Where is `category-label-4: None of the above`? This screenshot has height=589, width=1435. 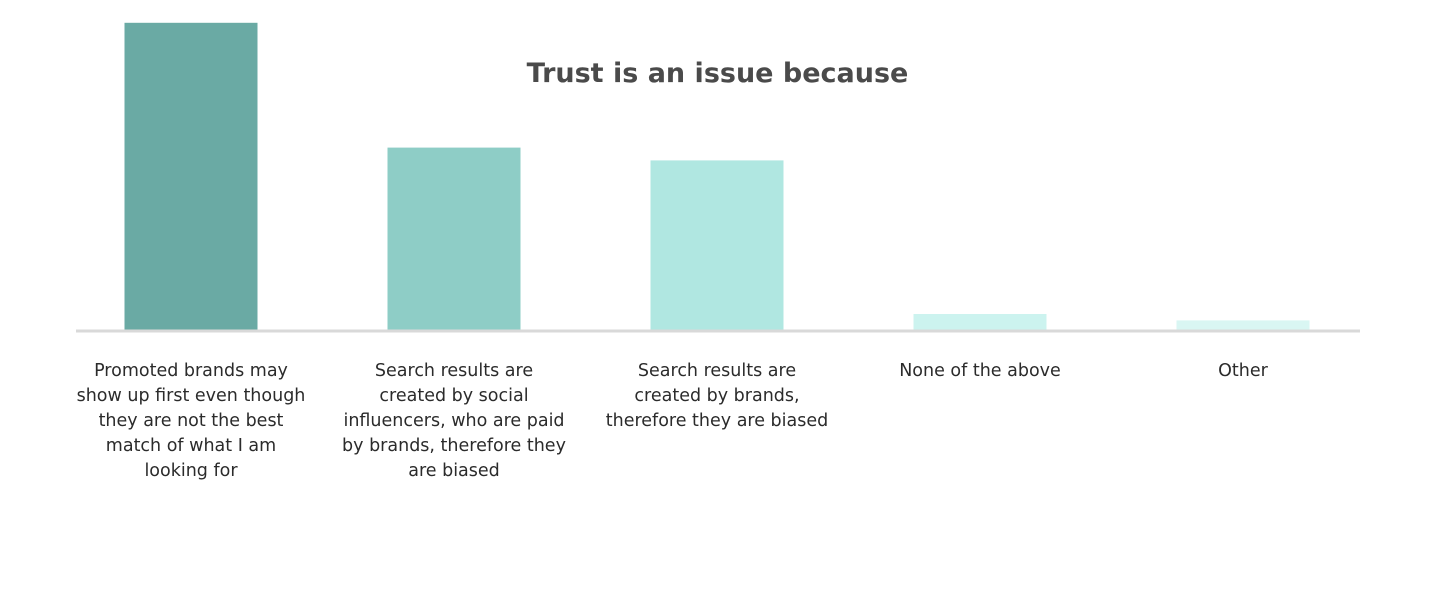
category-label-4: None of the above is located at coordinates (980, 371).